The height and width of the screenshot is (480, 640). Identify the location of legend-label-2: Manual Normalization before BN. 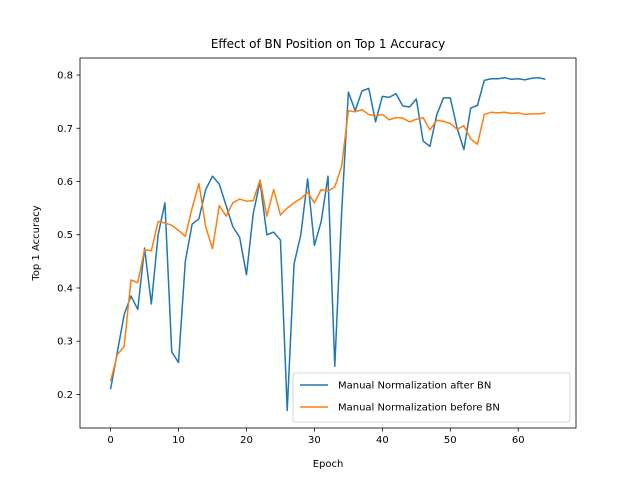
(419, 408).